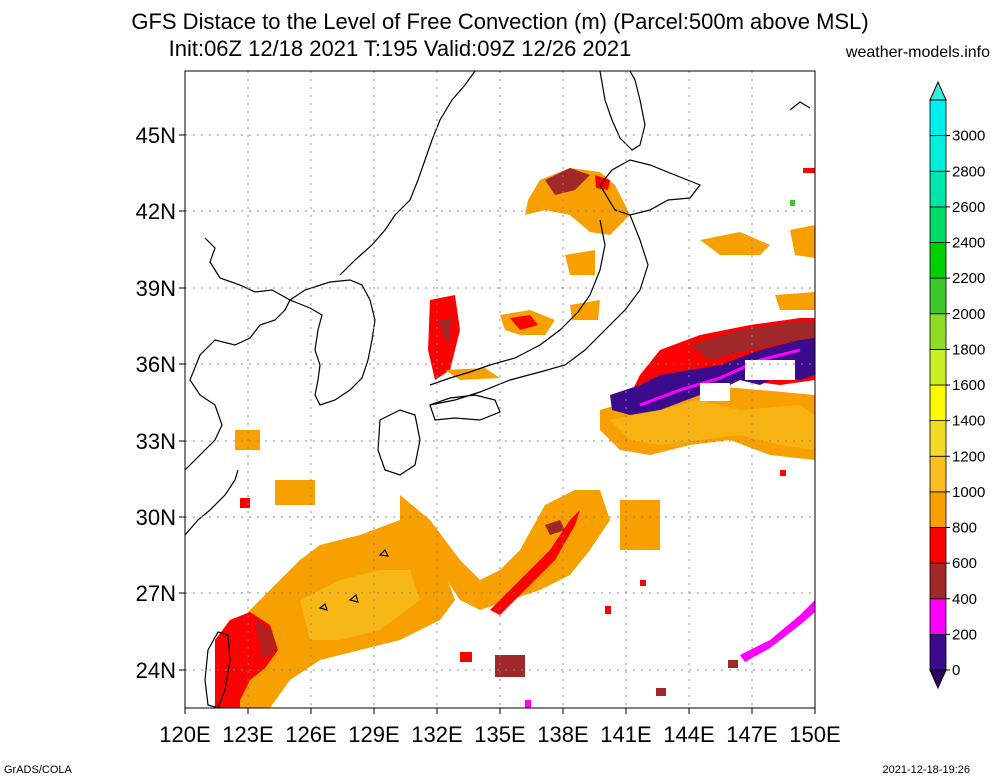 Image resolution: width=1000 pixels, height=779 pixels. I want to click on y-tick-label: 45N, so click(156, 135).